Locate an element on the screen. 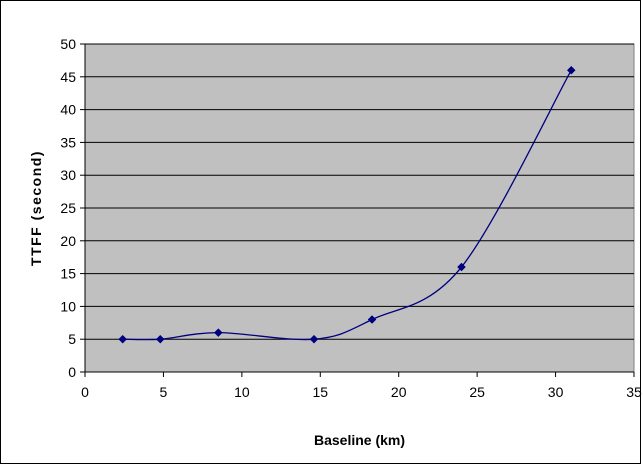 The image size is (643, 467). y-tick-label-50: 50 is located at coordinates (68, 44).